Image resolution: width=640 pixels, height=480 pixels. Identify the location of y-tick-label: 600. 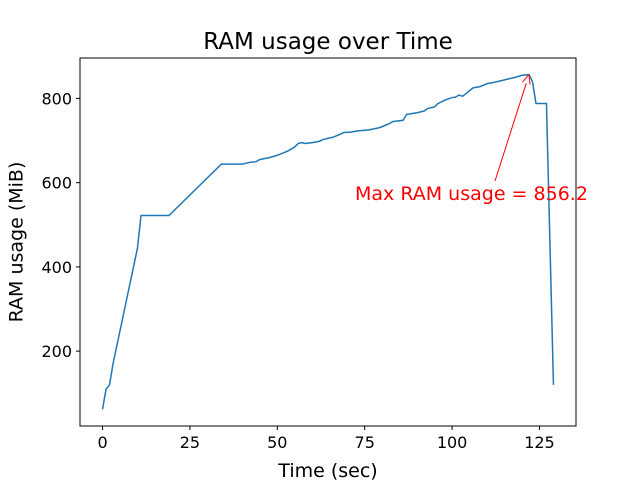
(56, 183).